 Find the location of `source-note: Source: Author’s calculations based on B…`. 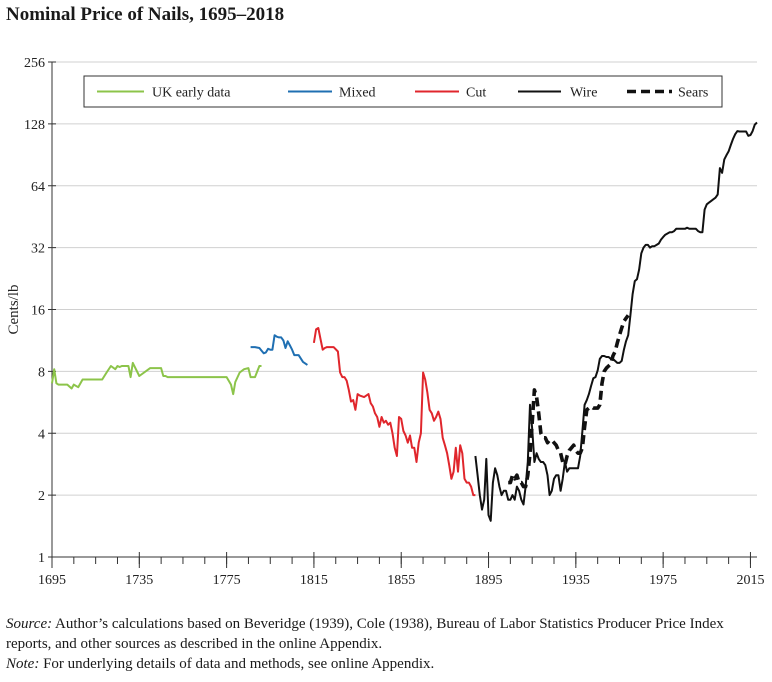

source-note: Source: Author’s calculations based on B… is located at coordinates (386, 634).